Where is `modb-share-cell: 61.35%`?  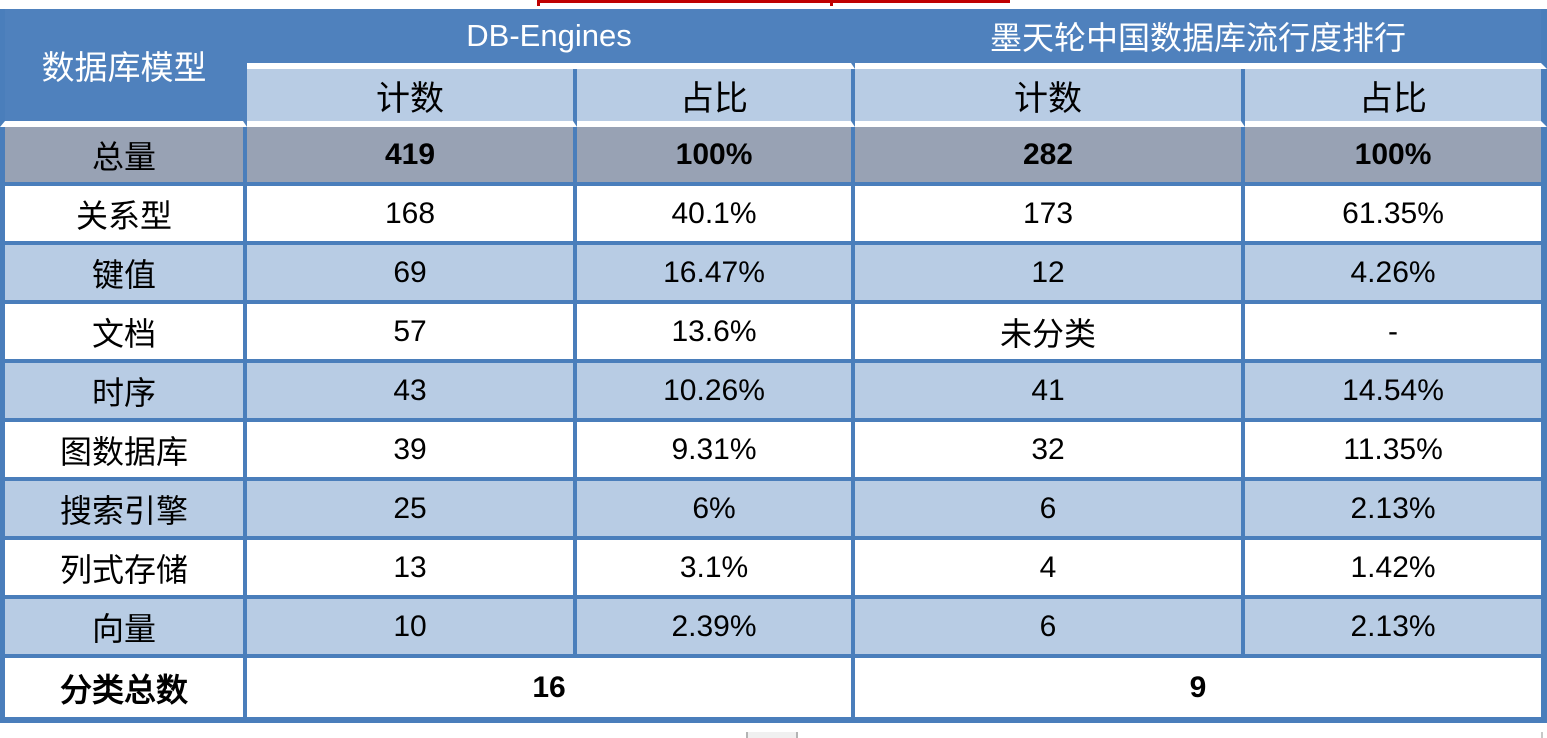 modb-share-cell: 61.35% is located at coordinates (1396, 215).